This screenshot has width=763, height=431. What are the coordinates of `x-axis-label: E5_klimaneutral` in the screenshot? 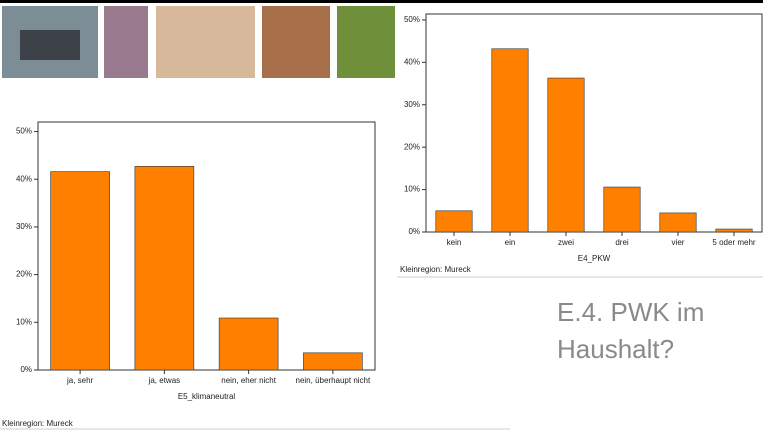 It's located at (207, 396).